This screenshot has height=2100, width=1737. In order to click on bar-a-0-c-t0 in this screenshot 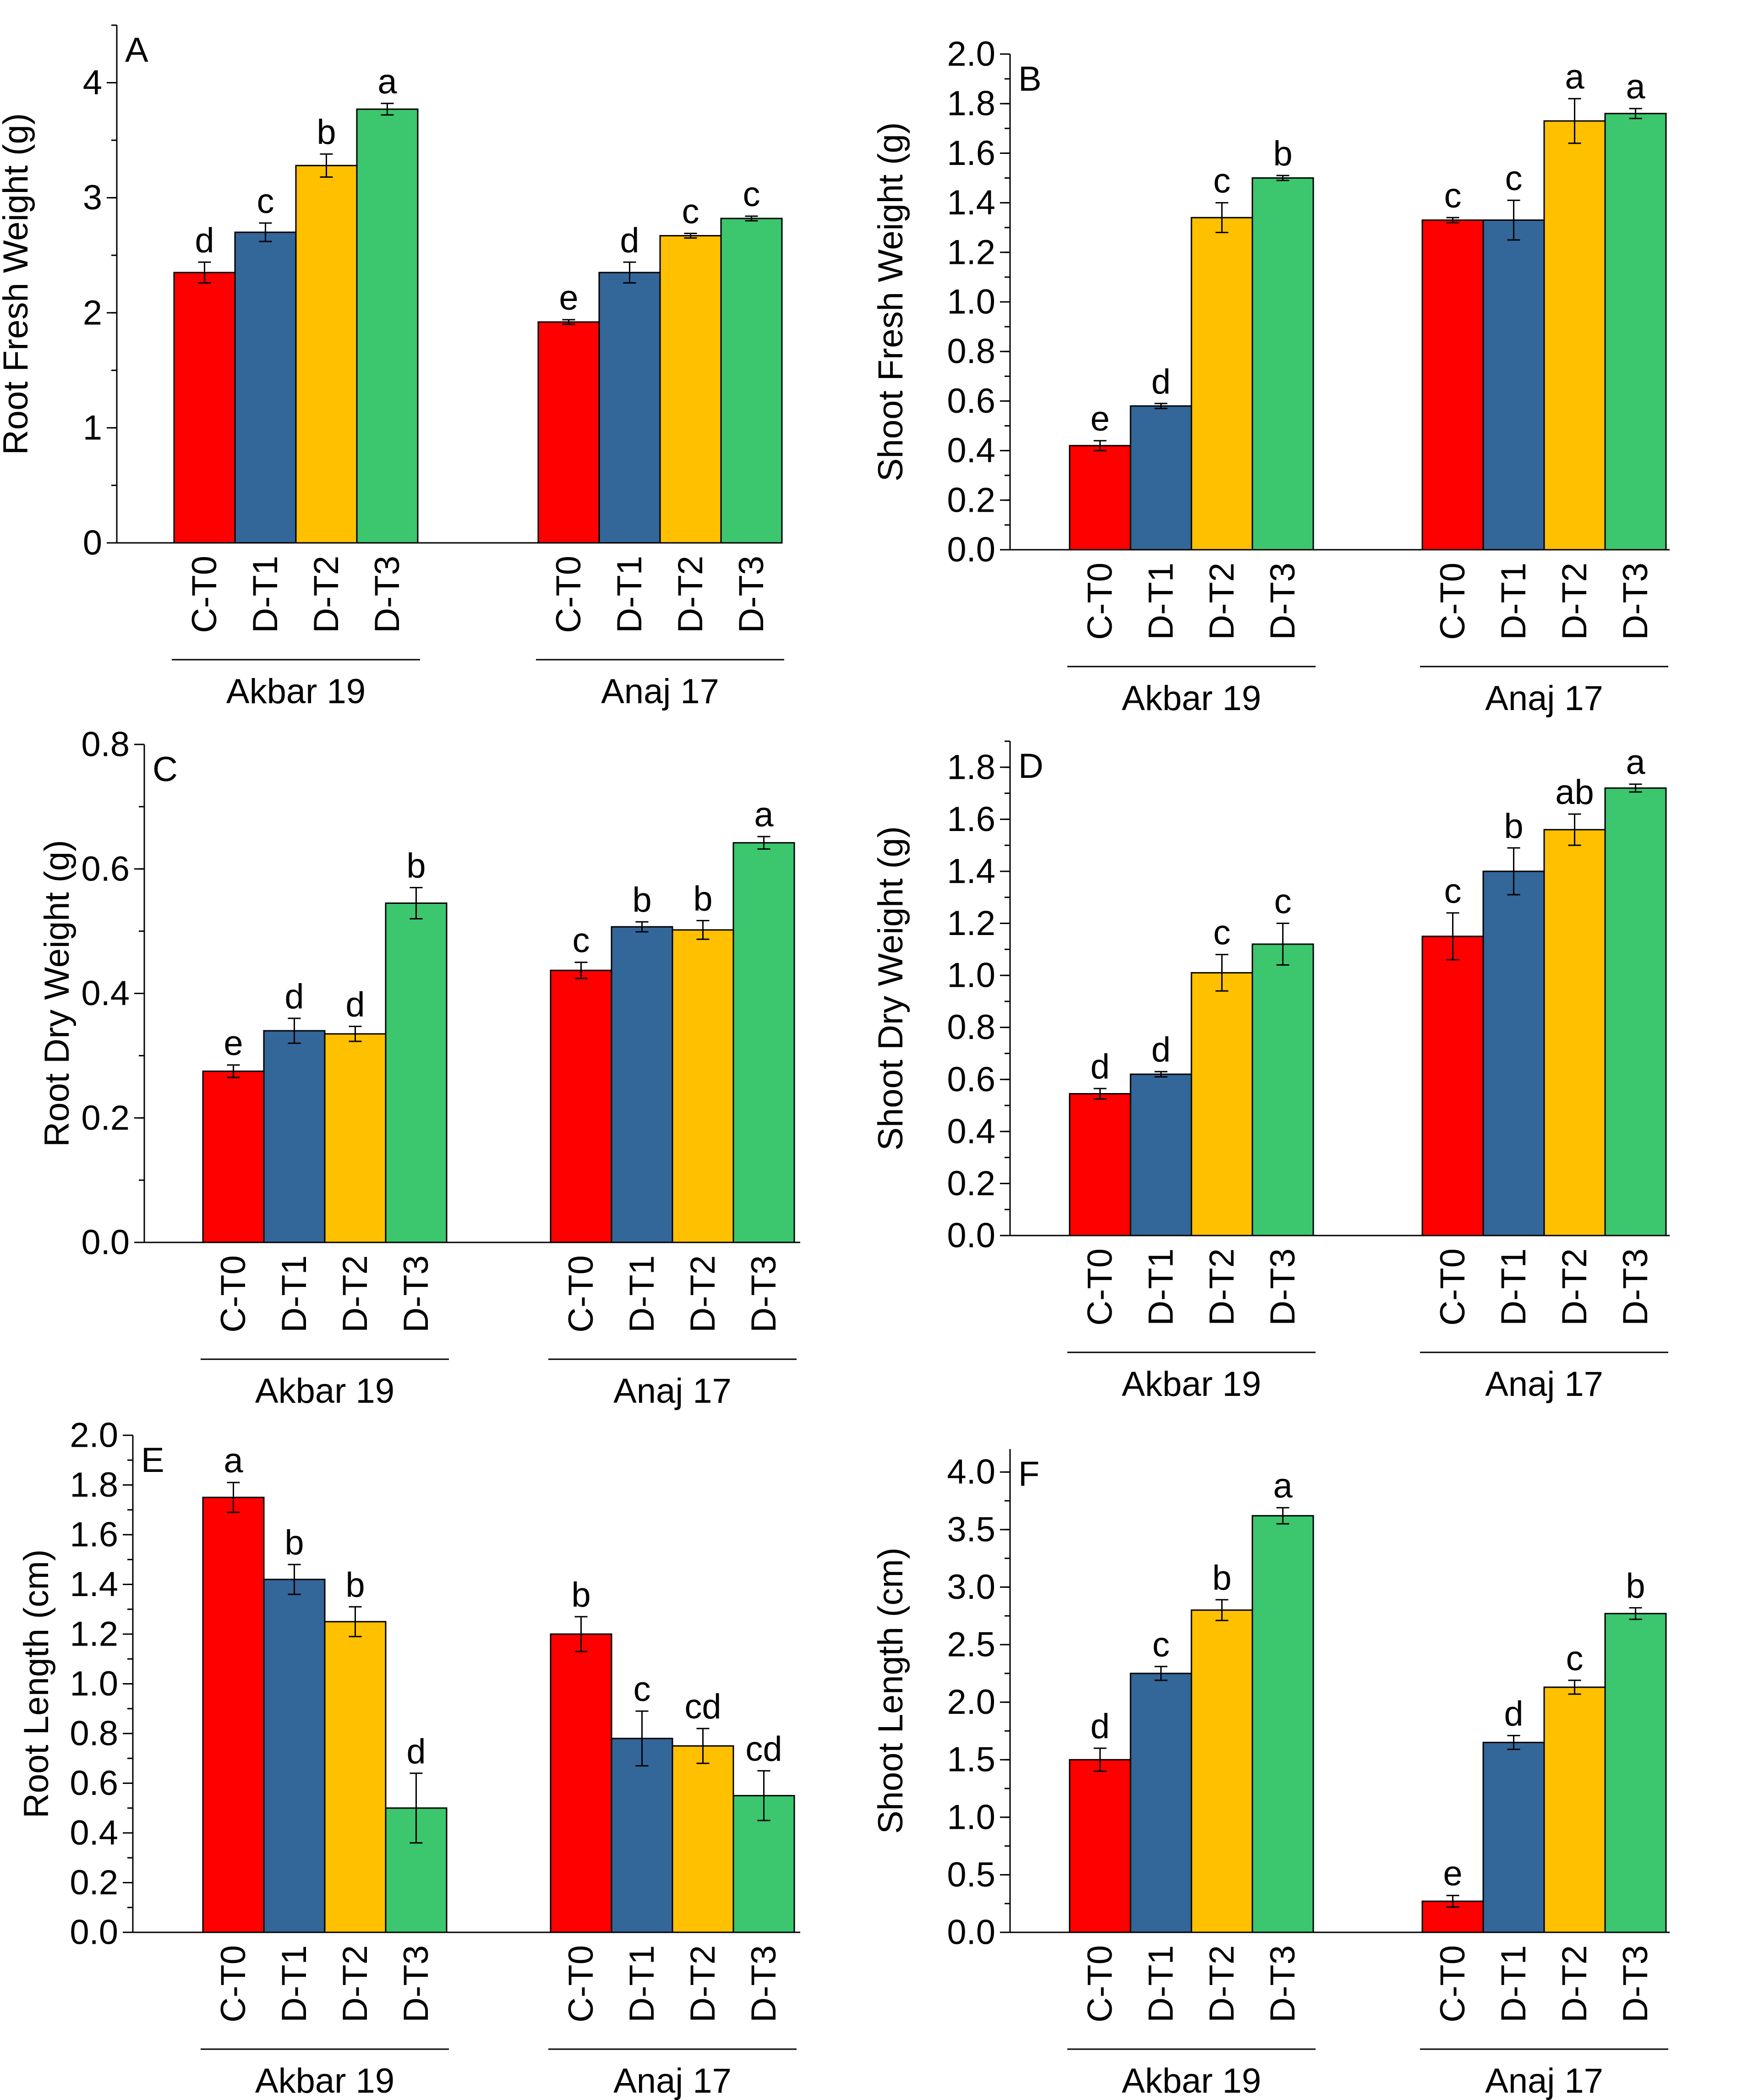, I will do `click(204, 408)`.